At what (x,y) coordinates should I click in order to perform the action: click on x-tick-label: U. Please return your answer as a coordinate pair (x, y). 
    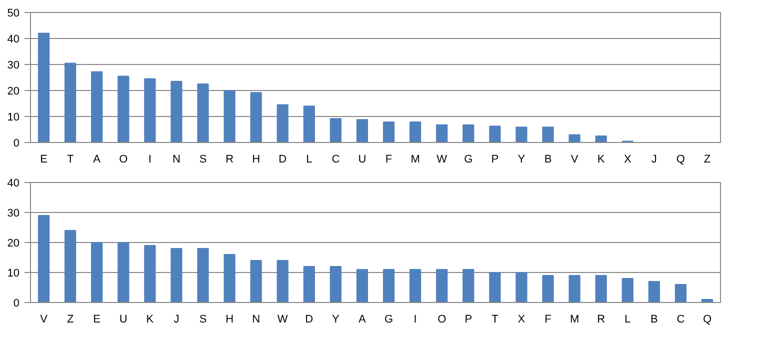
    Looking at the image, I should click on (362, 160).